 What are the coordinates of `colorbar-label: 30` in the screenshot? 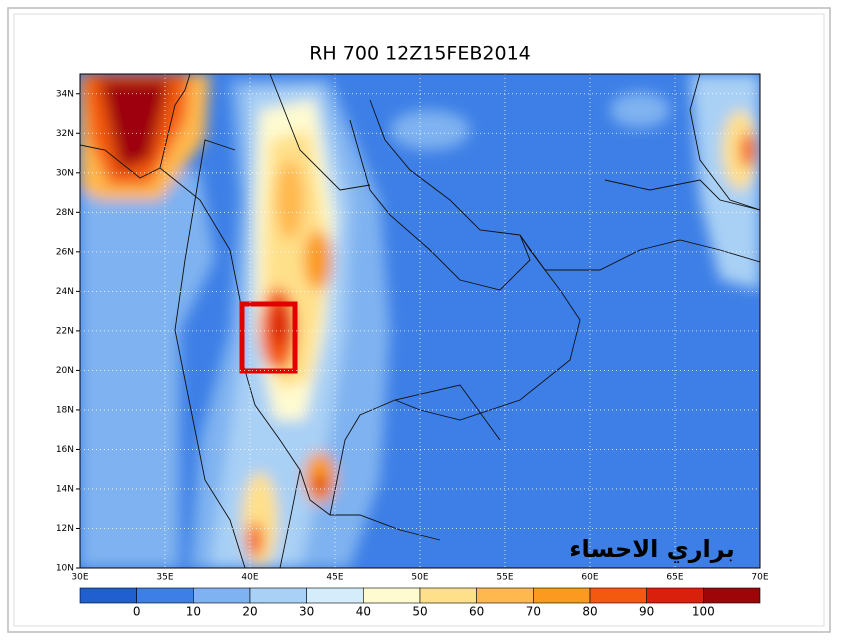 It's located at (306, 612).